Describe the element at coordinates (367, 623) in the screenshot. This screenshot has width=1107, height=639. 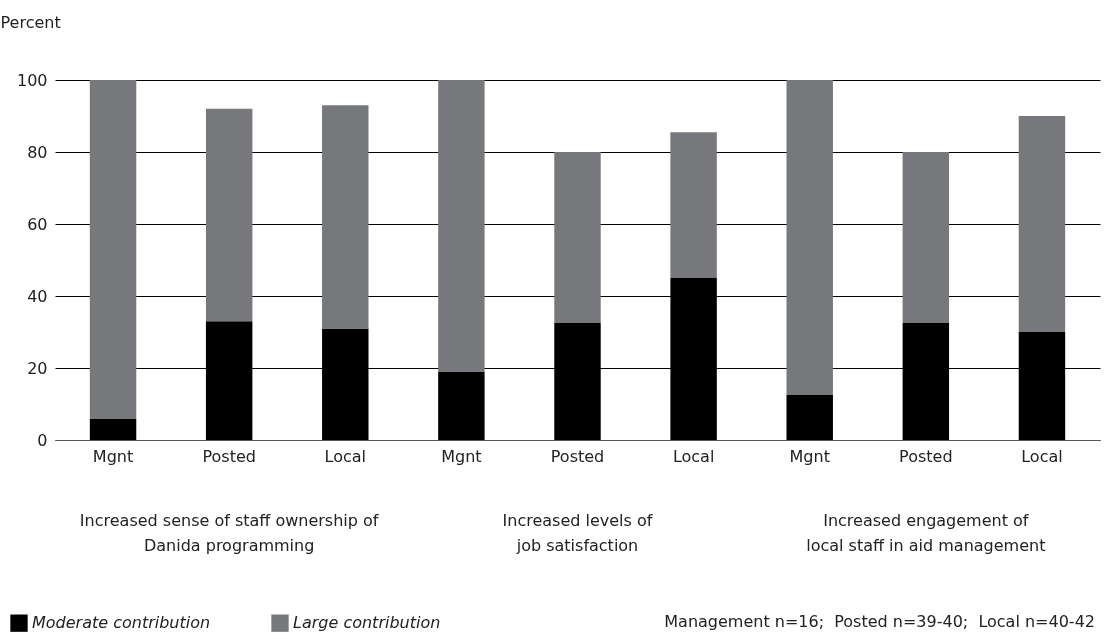
I see `legend-label: Large contribution` at that location.